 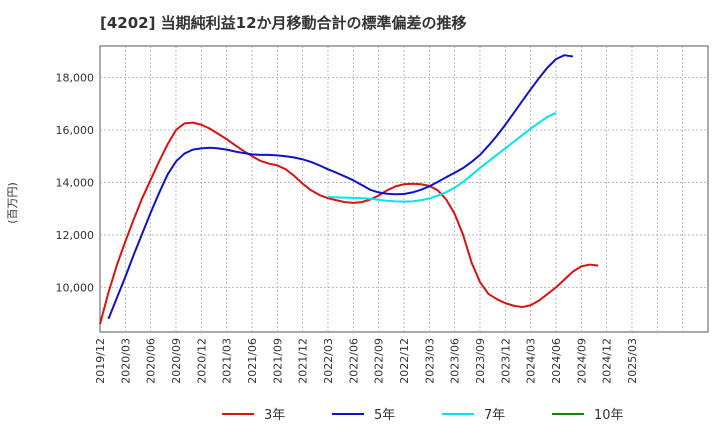 I want to click on x-tick-label: 2021/09, so click(x=277, y=361).